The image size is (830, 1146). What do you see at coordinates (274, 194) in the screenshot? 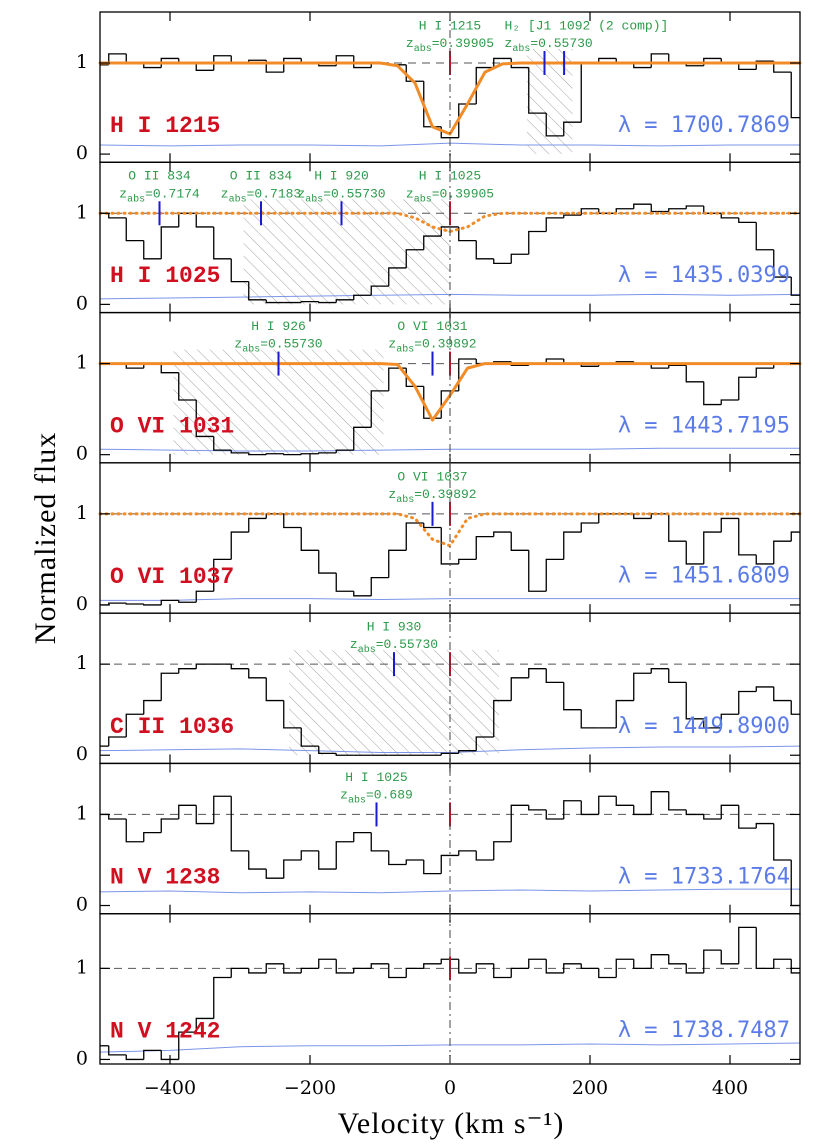
I see `z-value: =0.7183` at bounding box center [274, 194].